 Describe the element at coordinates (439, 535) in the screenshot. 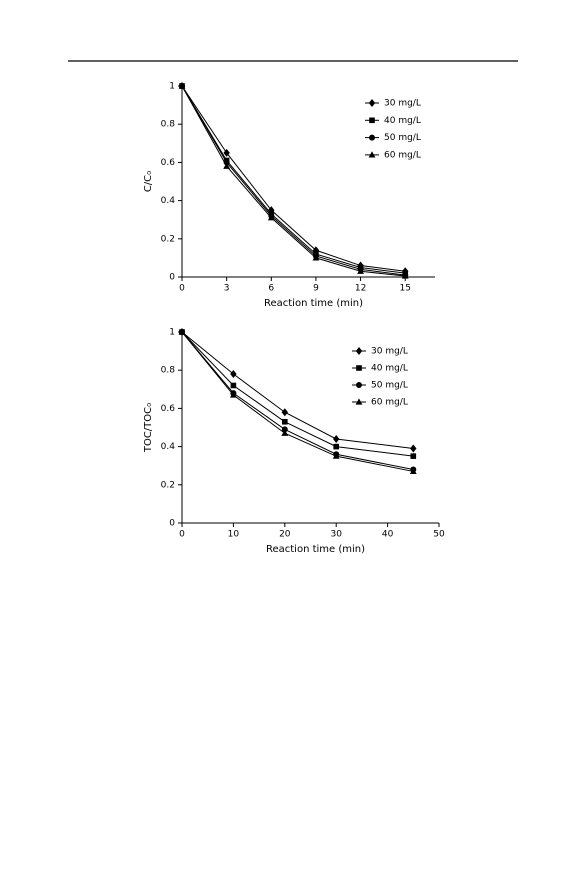

I see `x-tick-label: 50` at that location.